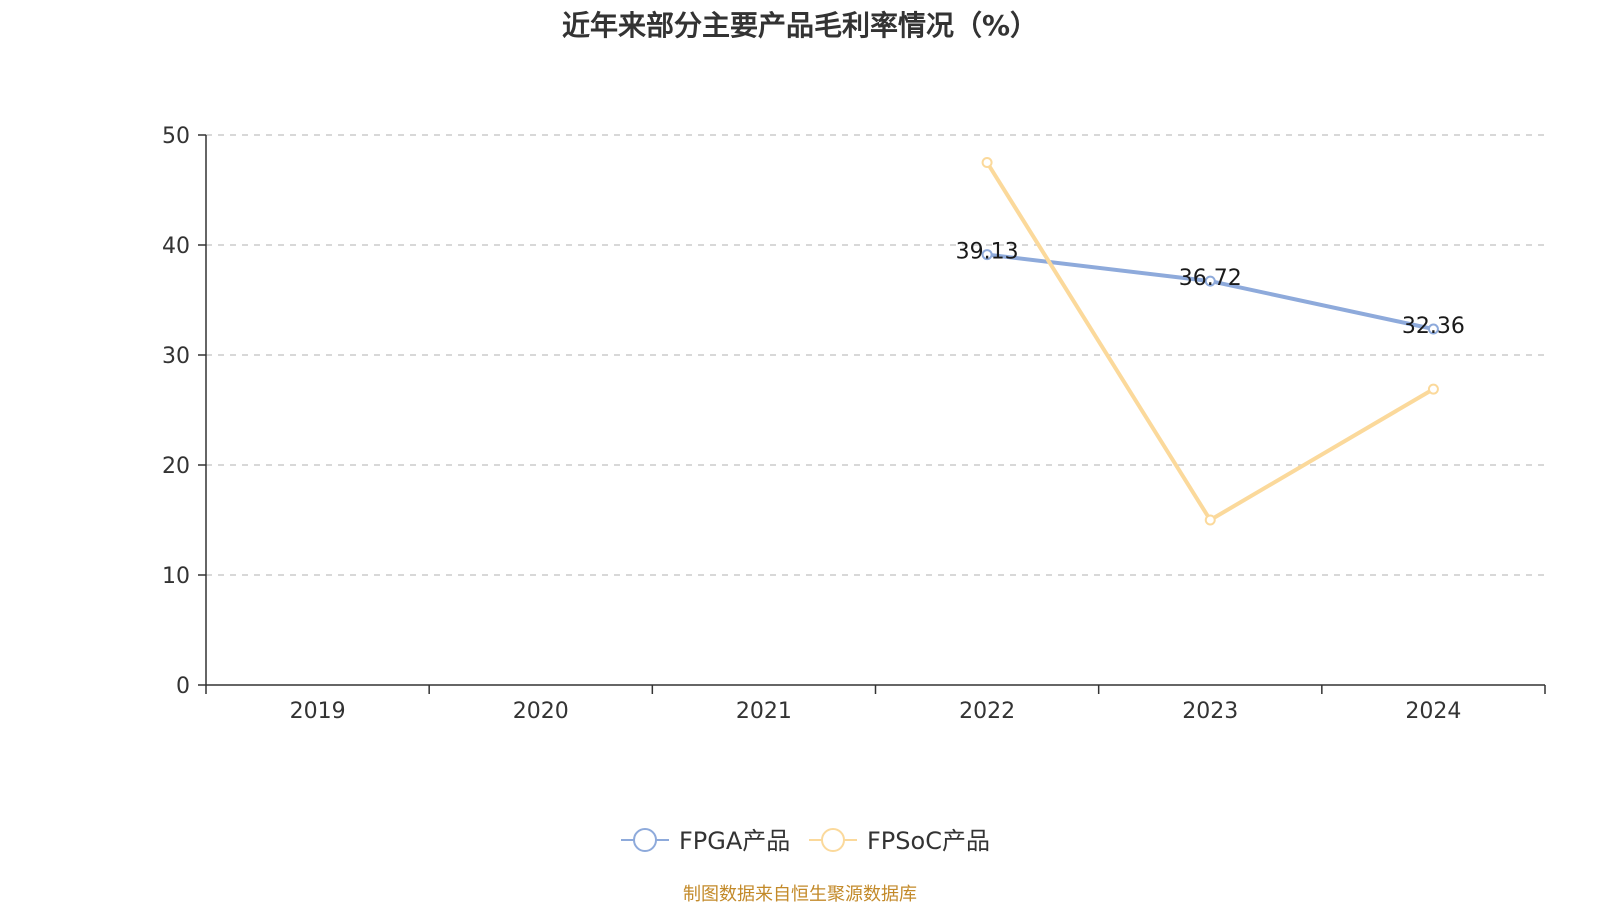 This screenshot has height=906, width=1600. Describe the element at coordinates (183, 686) in the screenshot. I see `y-tick-label-0: 0` at that location.